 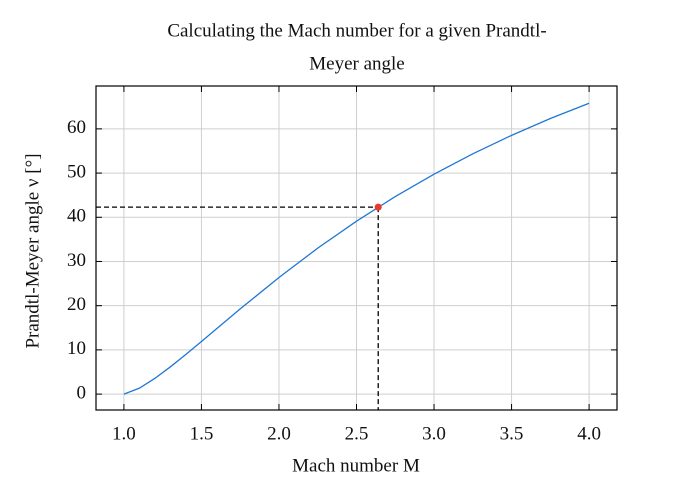 I want to click on x-tick-label: 2.0, so click(x=279, y=433).